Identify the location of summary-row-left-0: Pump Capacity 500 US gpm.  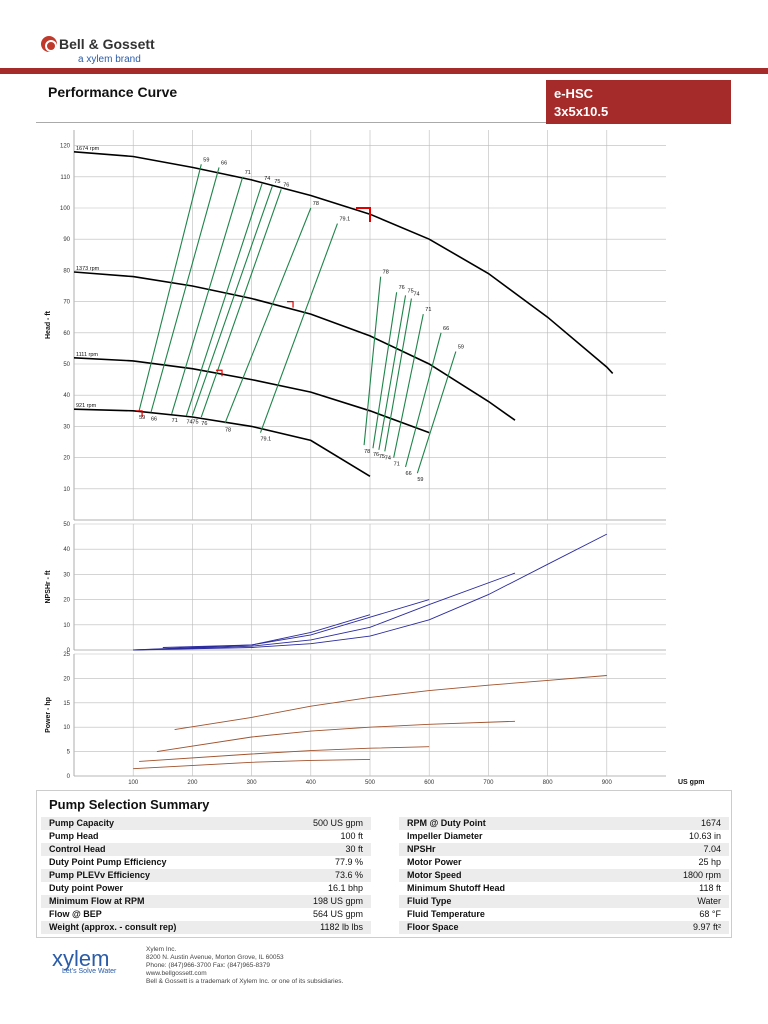
(206, 823).